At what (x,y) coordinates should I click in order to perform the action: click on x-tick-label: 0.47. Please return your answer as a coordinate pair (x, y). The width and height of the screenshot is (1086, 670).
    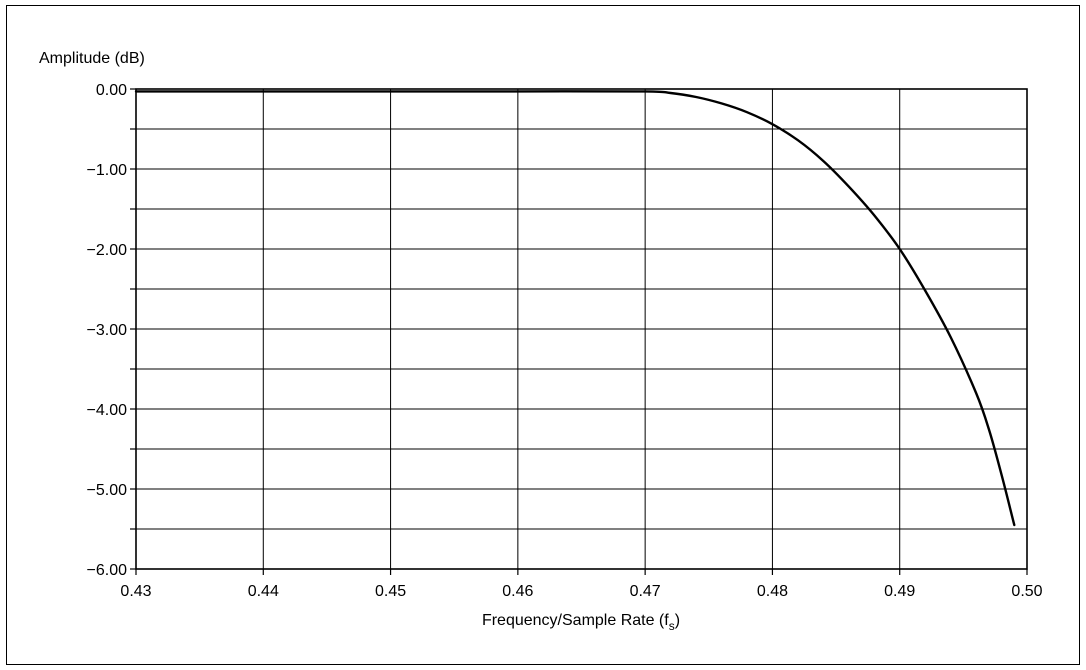
    Looking at the image, I should click on (645, 591).